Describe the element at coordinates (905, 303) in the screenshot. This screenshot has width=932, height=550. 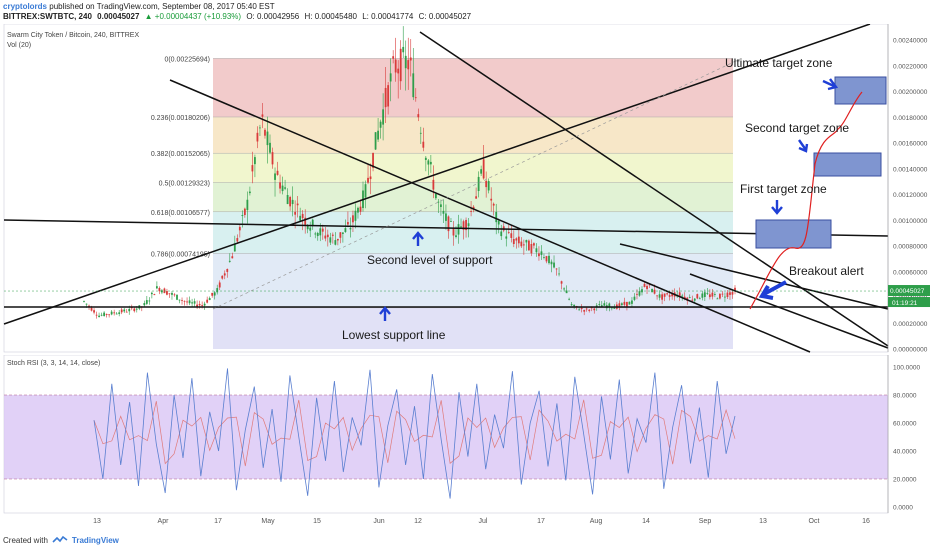
I see `countdown-tag: 01:19:21` at that location.